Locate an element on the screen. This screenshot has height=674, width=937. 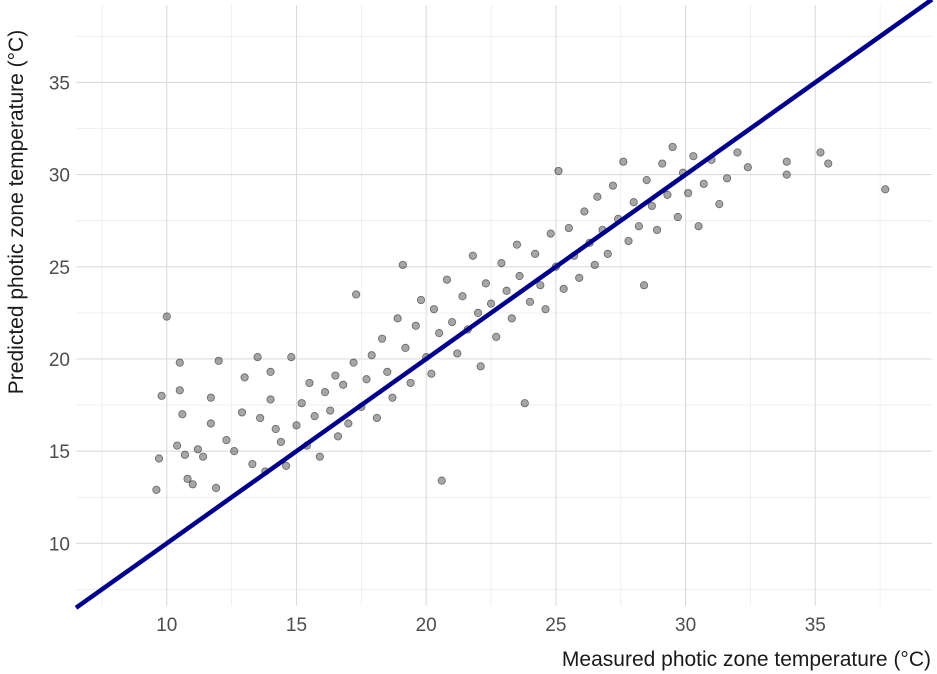
x-tick-label: 10 is located at coordinates (166, 625).